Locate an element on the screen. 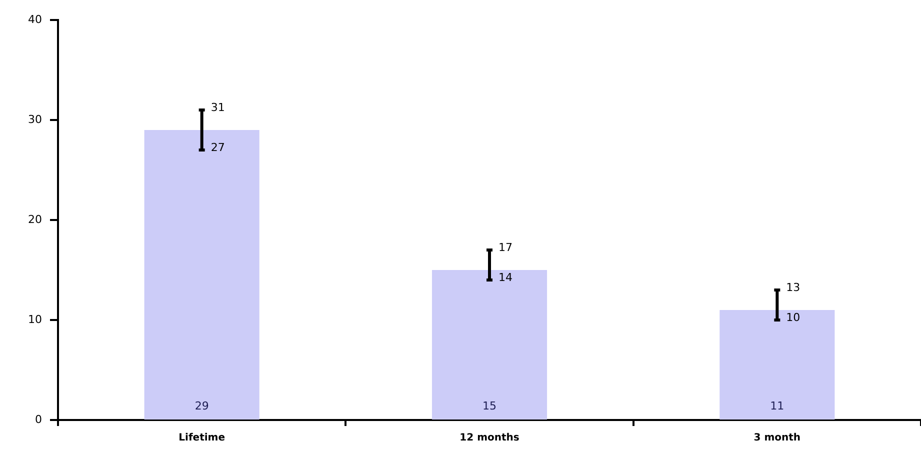 This screenshot has height=460, width=921. y-tick-label: 30 is located at coordinates (35, 119).